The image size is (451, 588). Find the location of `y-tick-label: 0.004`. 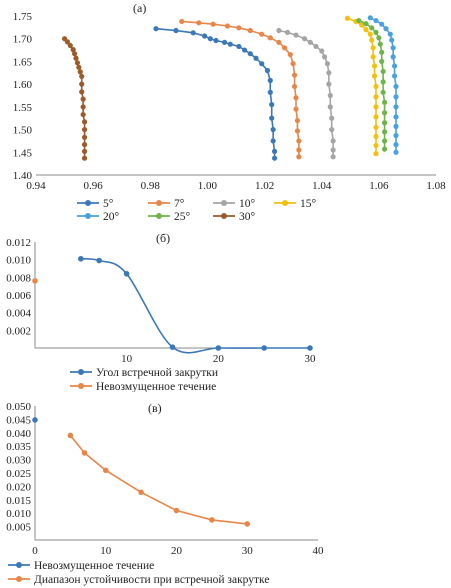

y-tick-label: 0.004 is located at coordinates (18, 314).